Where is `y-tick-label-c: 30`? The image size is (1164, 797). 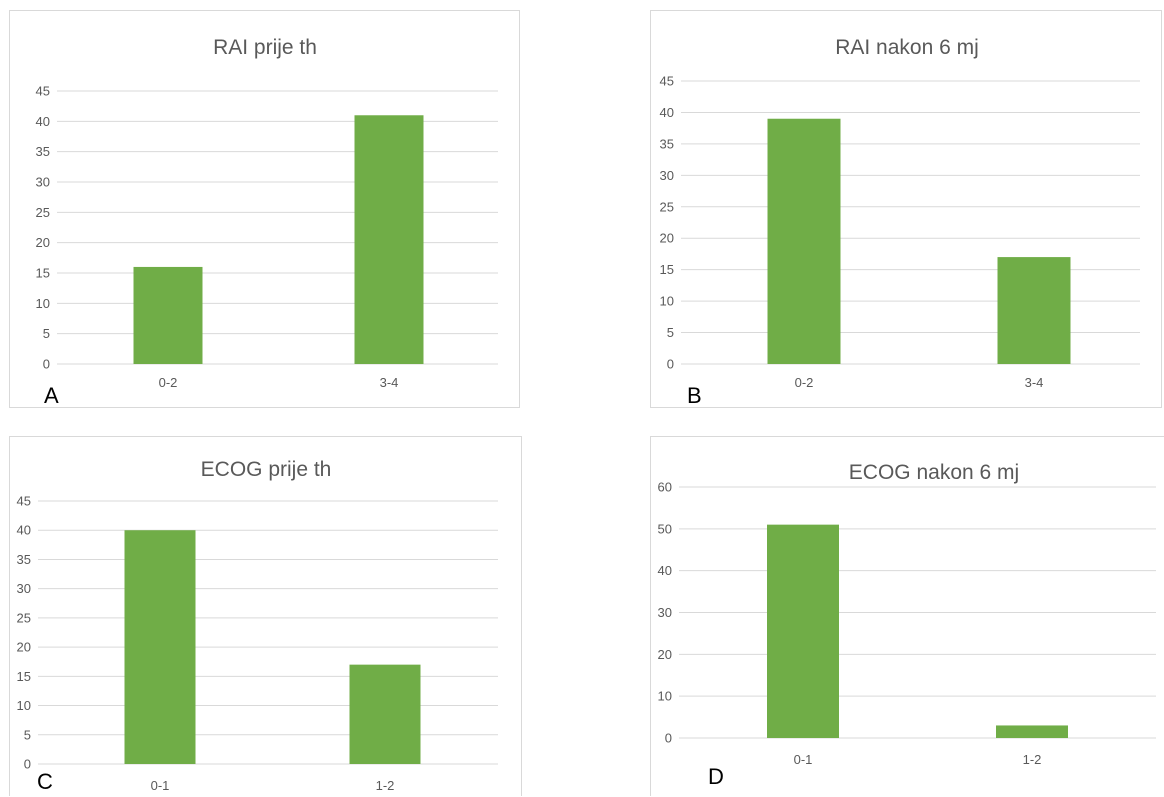
y-tick-label-c: 30 is located at coordinates (24, 588).